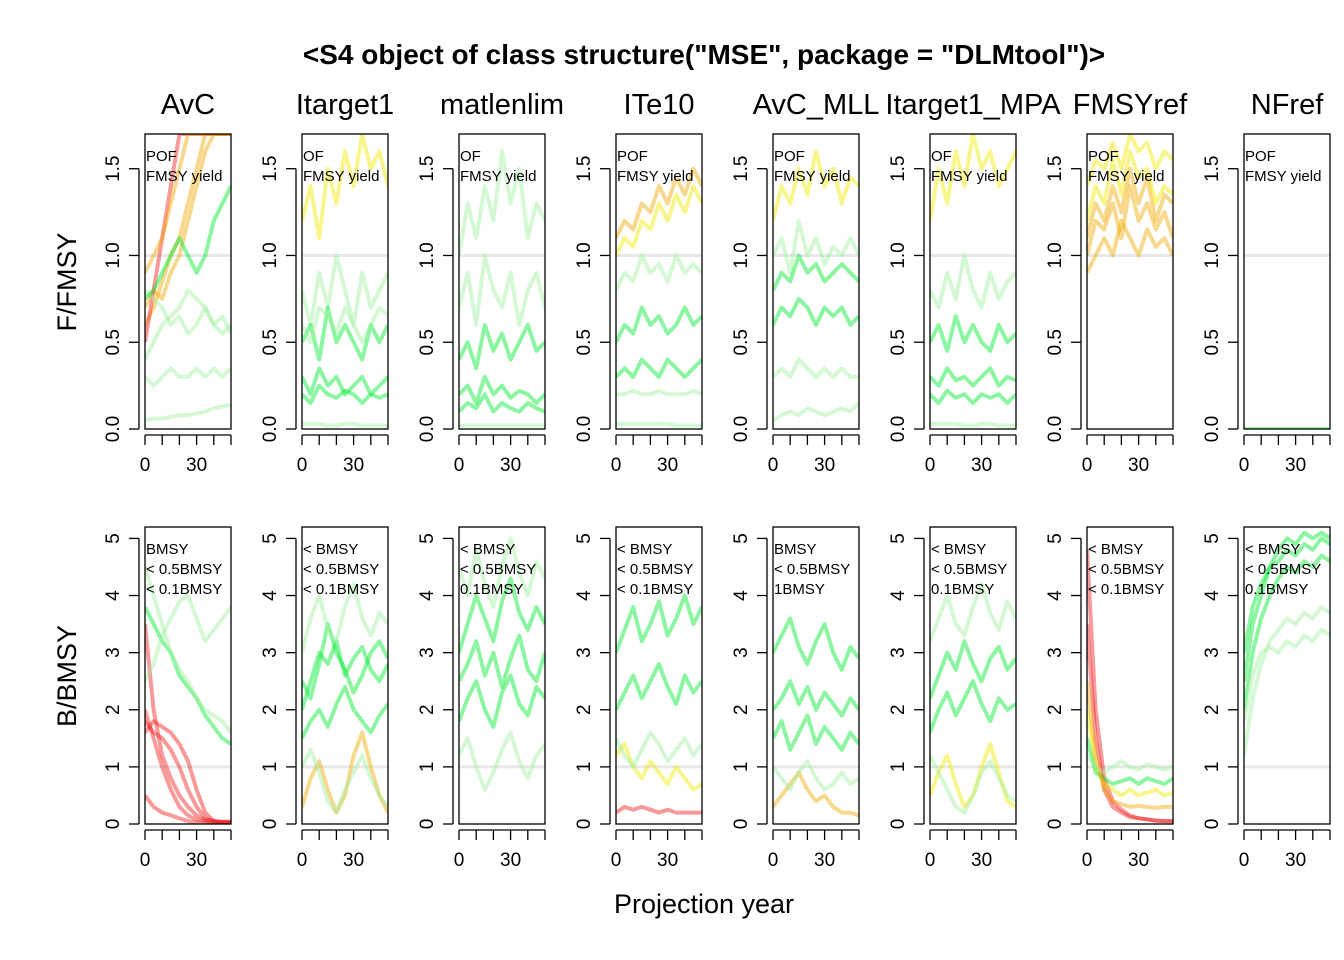 This screenshot has height=960, width=1344. I want to click on panel-f-7: POF FMSY yield 0 30 0.0 0.5 1.0 1.5, so click(1266, 304).